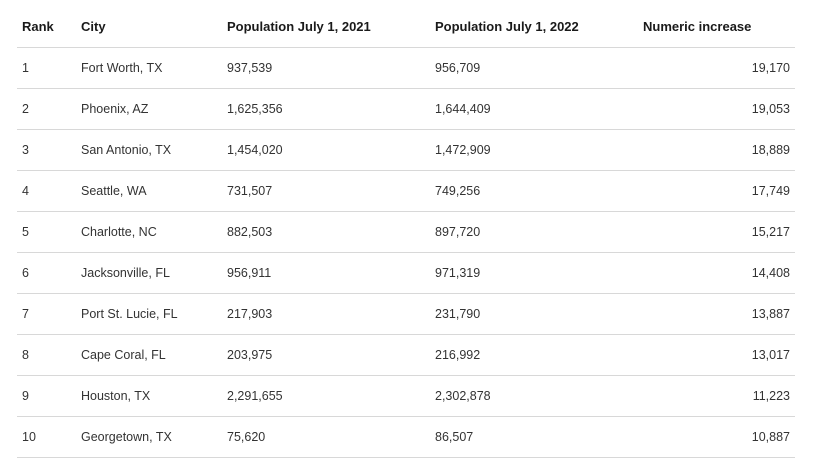 The height and width of the screenshot is (465, 820). I want to click on cell-population-2022: 1,472,909, so click(534, 150).